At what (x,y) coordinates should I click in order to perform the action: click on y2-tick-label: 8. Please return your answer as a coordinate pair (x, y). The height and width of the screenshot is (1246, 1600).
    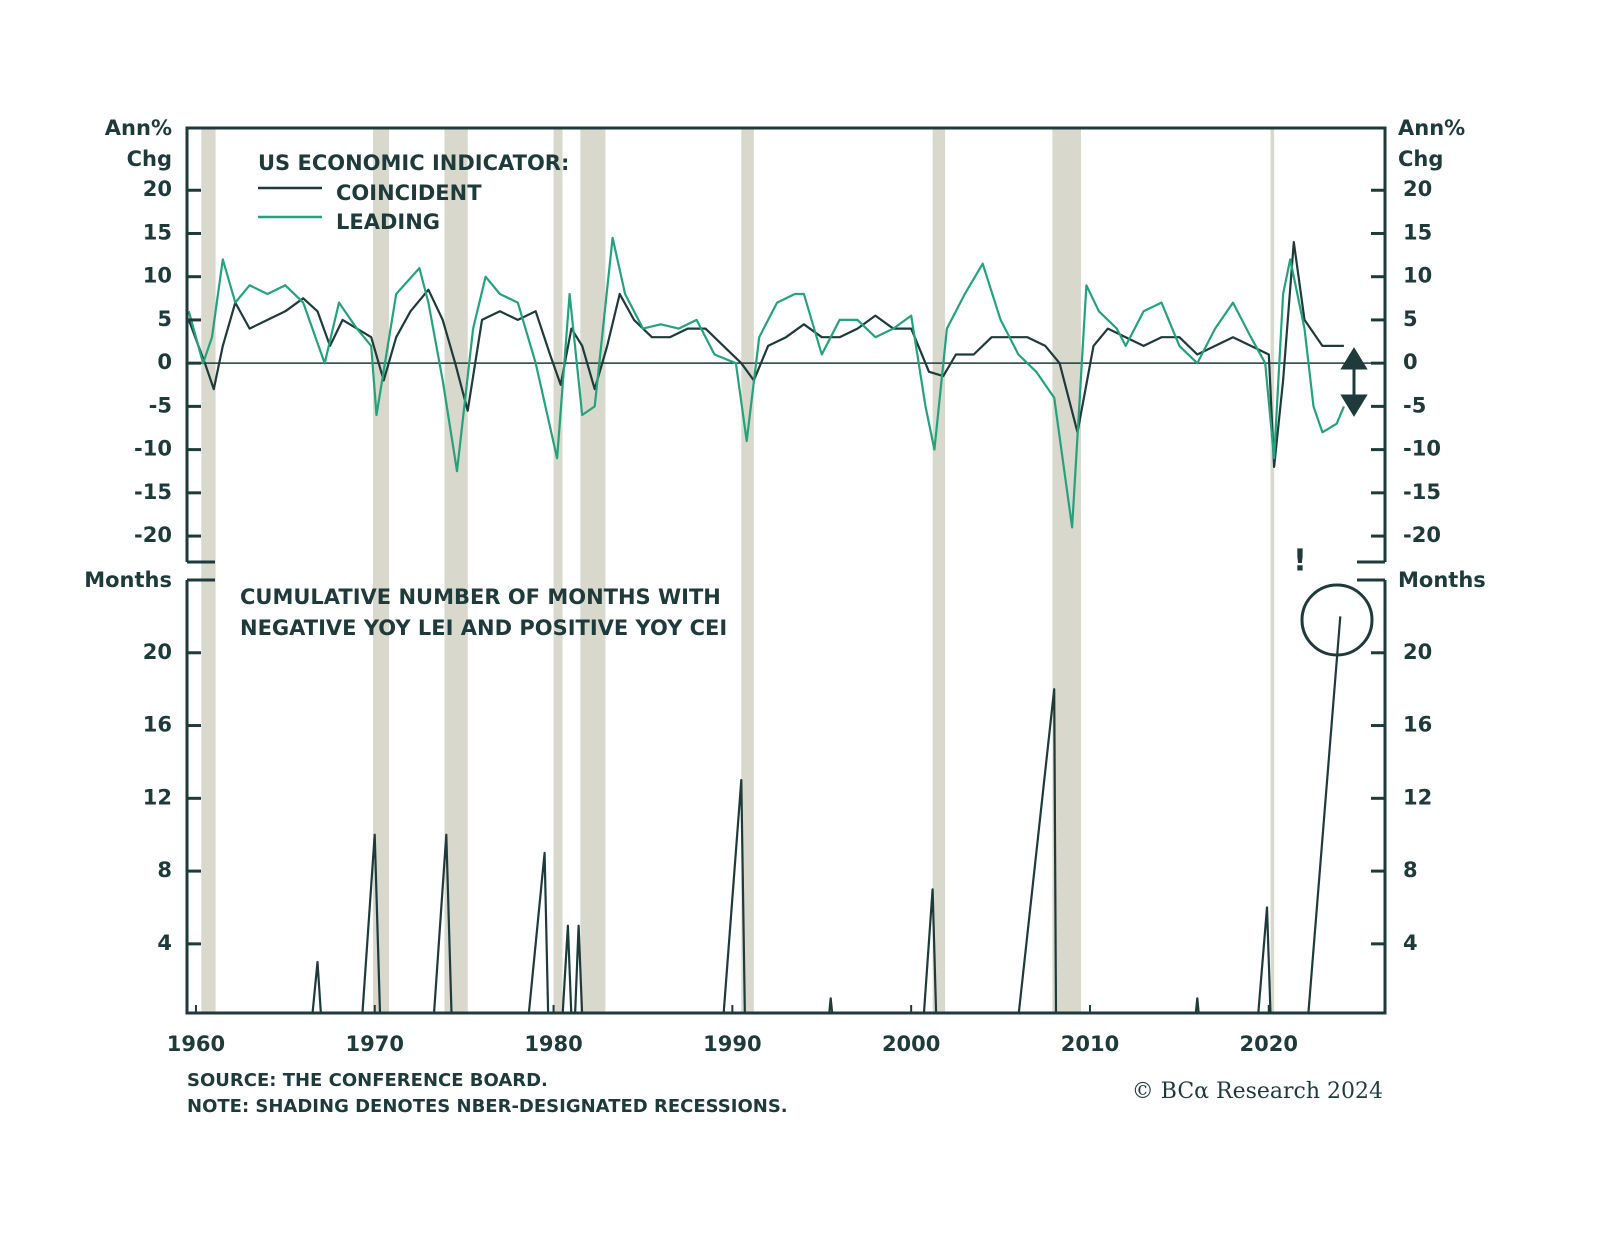
    Looking at the image, I should click on (1410, 870).